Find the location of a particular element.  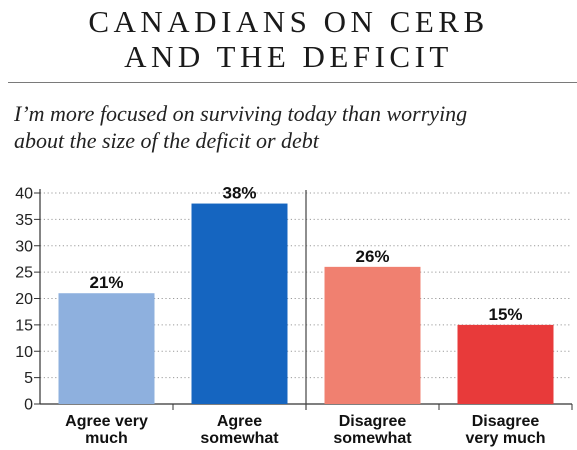

y-tick-label: 15 is located at coordinates (24, 325).